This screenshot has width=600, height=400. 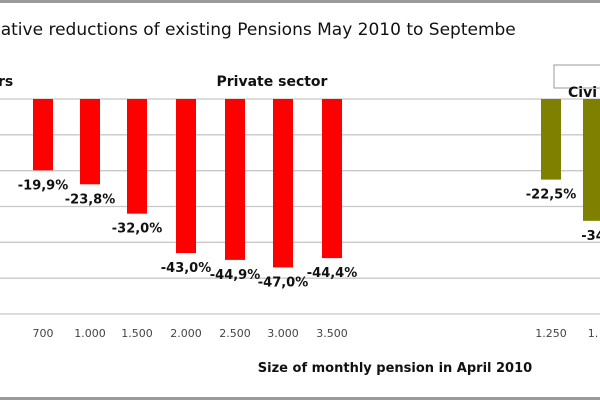 I want to click on x-axis-label: Size of monthly pension in April 2010, so click(x=395, y=368).